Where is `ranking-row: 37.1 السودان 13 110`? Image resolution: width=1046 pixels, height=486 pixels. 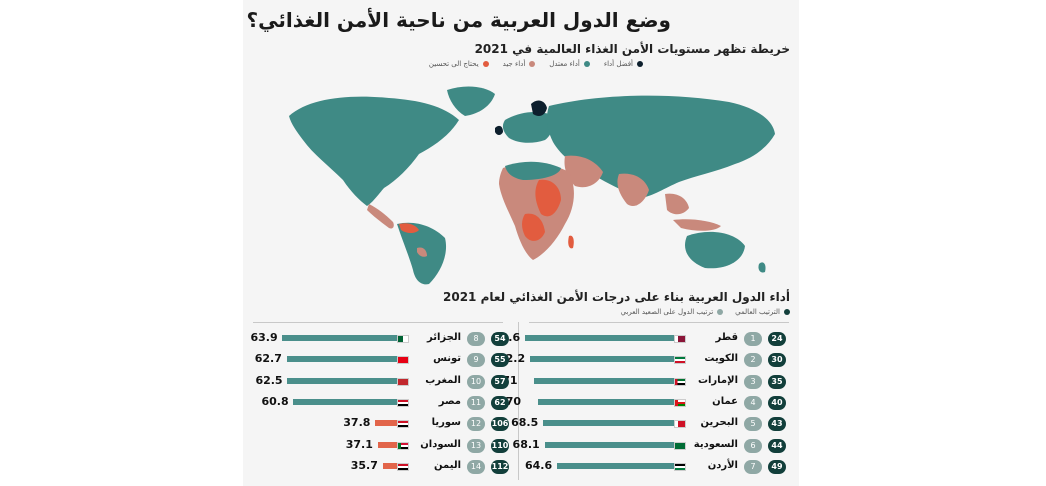 ranking-row: 37.1 السودان 13 110 is located at coordinates (382, 448).